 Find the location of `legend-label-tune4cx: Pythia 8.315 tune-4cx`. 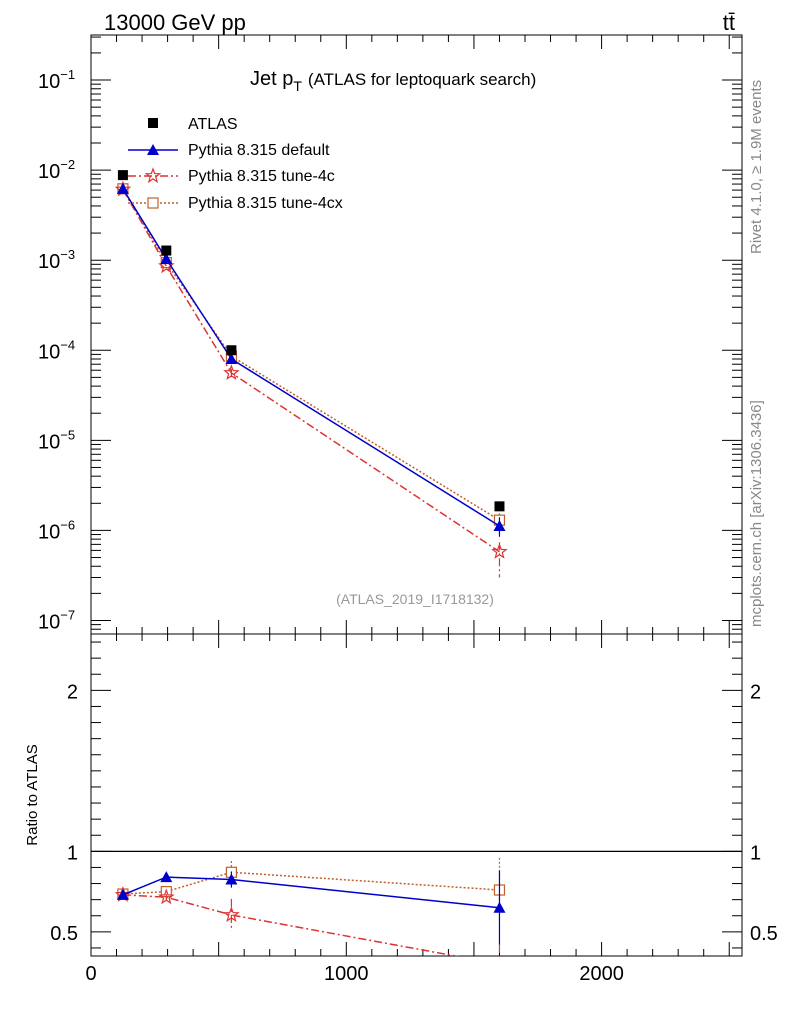

legend-label-tune4cx: Pythia 8.315 tune-4cx is located at coordinates (265, 203).